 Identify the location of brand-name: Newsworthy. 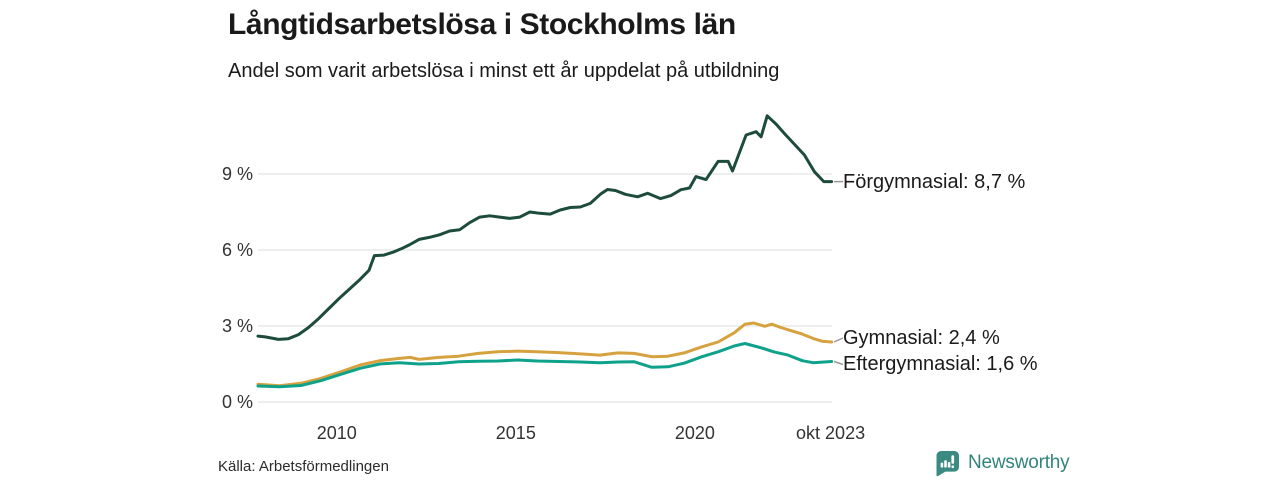
(1019, 462).